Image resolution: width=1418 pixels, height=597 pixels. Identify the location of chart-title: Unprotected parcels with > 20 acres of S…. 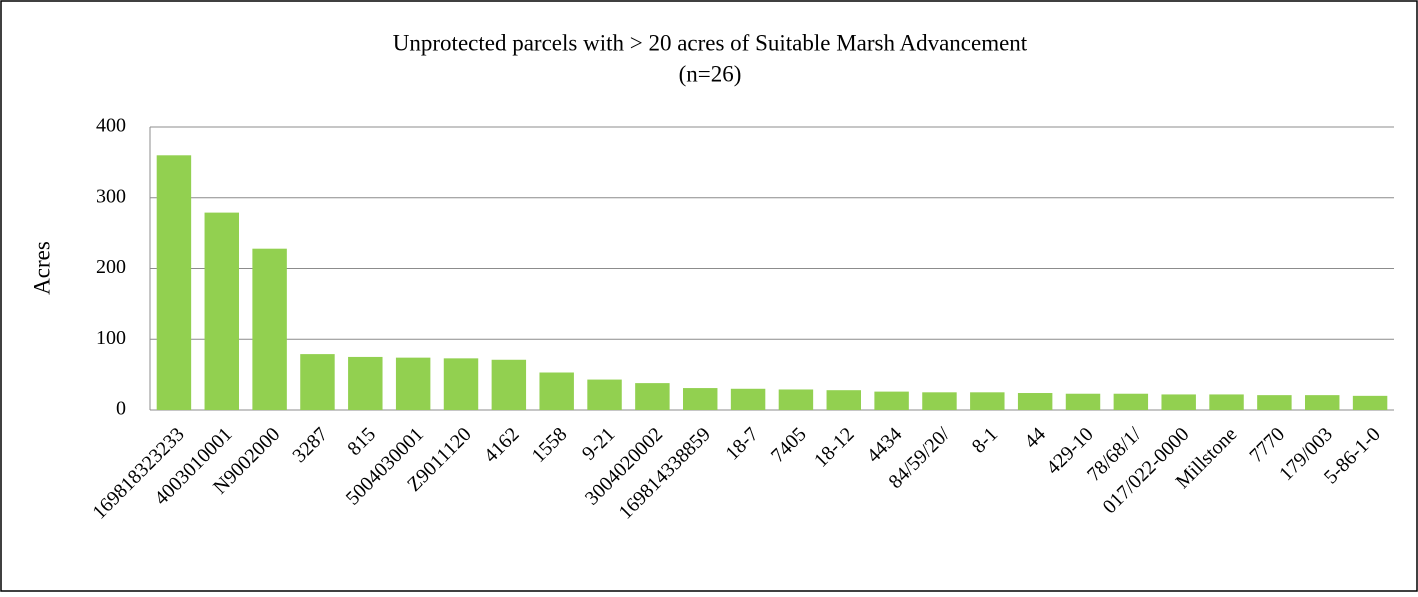
(710, 42).